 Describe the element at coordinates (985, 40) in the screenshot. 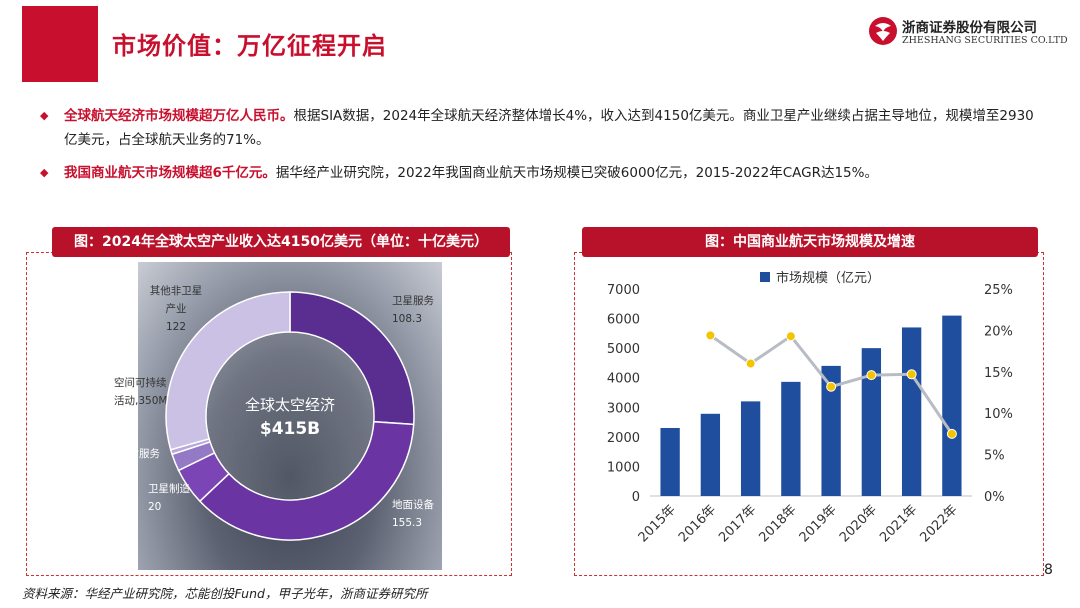

I see `company-name-en: ZHESHANG SECURITIES CO.LTD` at that location.